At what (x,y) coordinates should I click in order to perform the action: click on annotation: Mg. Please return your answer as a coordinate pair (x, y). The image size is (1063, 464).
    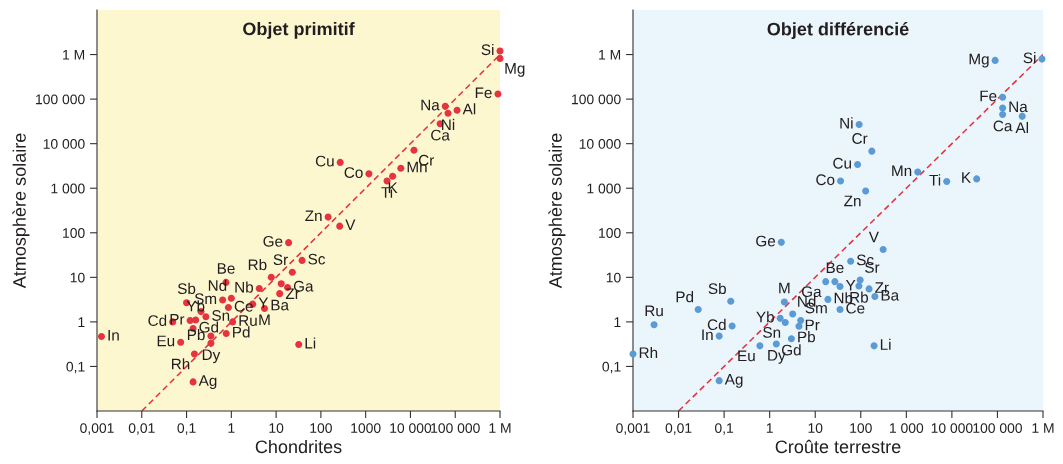
    Looking at the image, I should click on (979, 60).